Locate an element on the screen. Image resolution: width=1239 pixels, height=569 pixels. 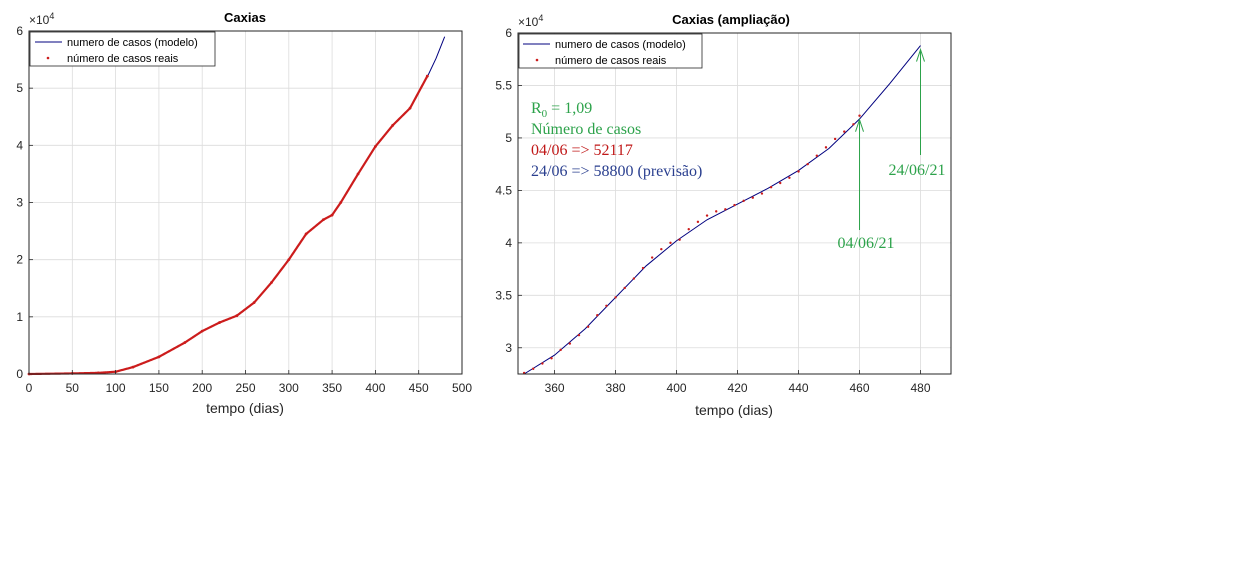
chart-left-title: Caxias is located at coordinates (245, 17).